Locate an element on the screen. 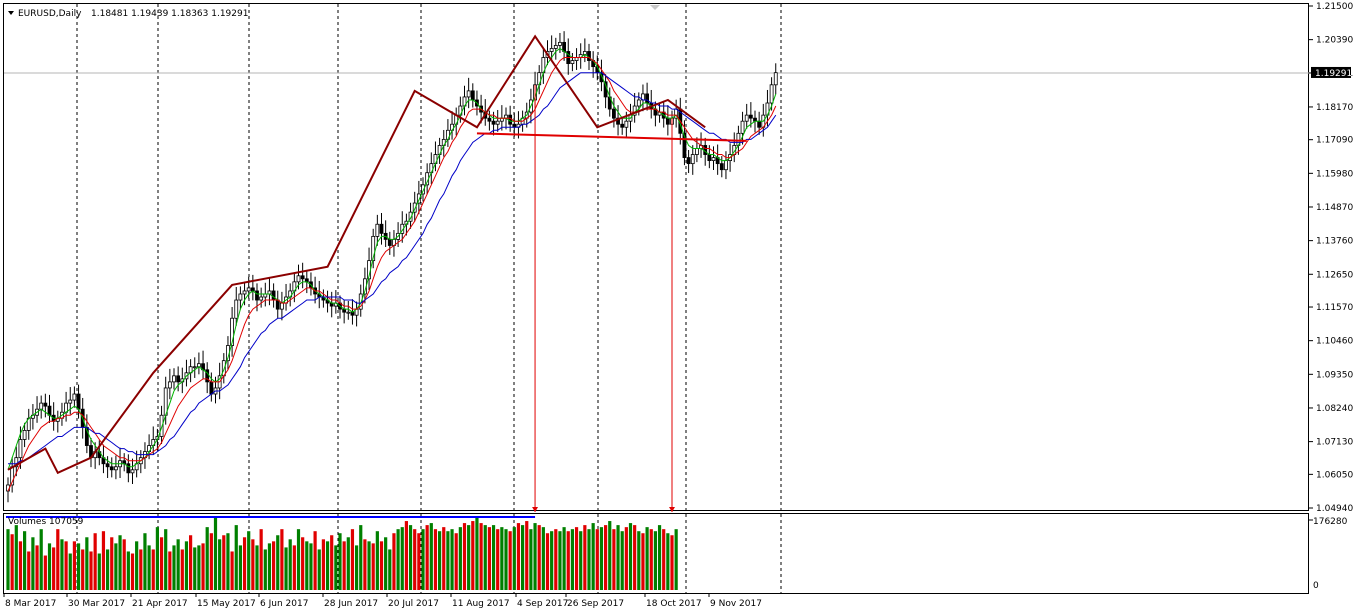  price-tick-label: 1.14870 is located at coordinates (1334, 208).